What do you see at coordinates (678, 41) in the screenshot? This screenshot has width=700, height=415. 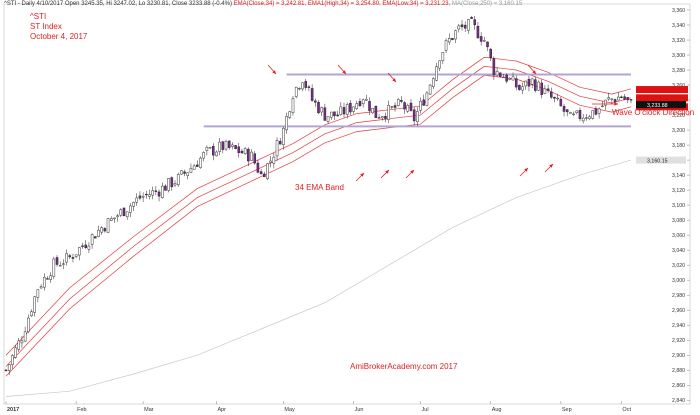 I see `y-tick-label: 3,320` at bounding box center [678, 41].